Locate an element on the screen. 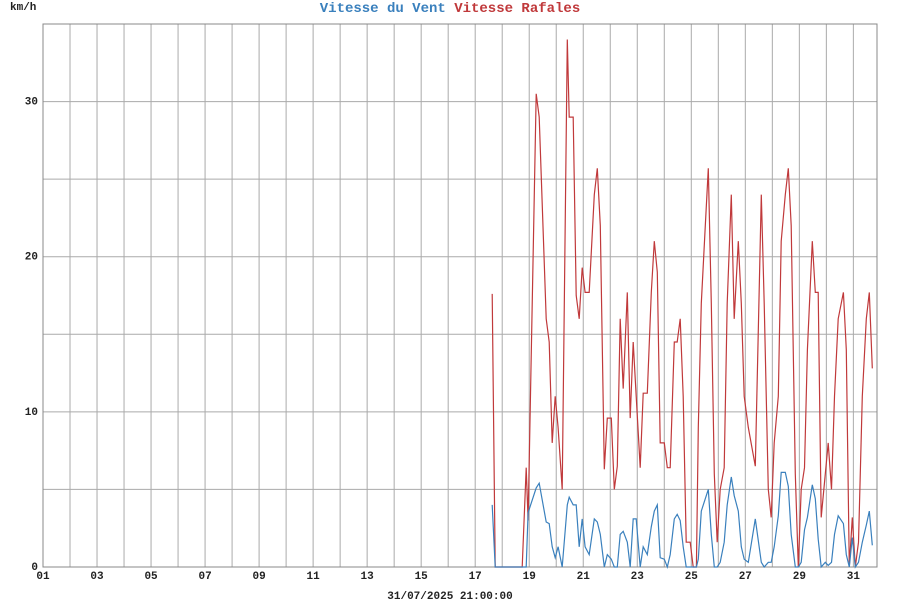  x-tick-label: 11 is located at coordinates (314, 577).